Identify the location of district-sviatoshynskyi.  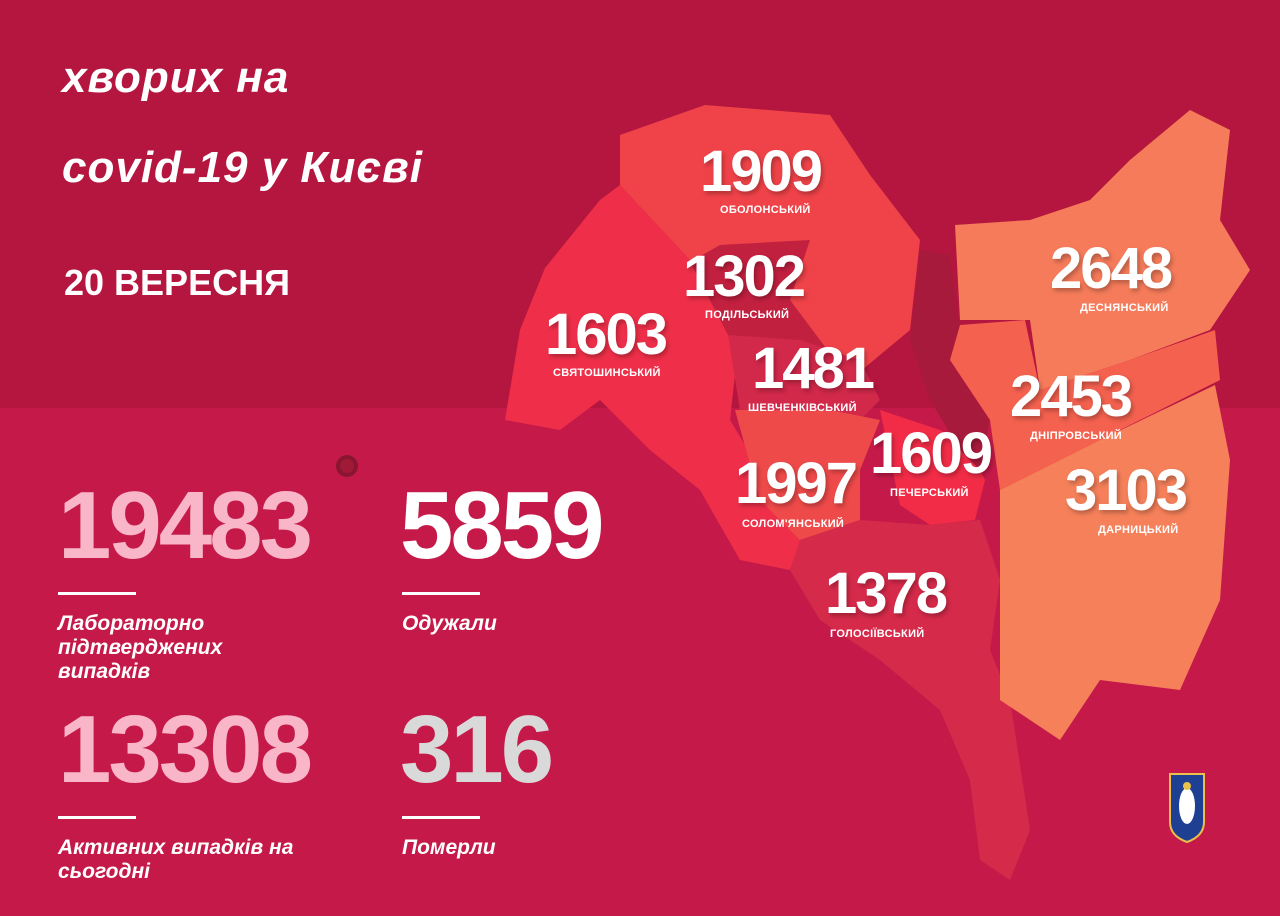
(652, 377).